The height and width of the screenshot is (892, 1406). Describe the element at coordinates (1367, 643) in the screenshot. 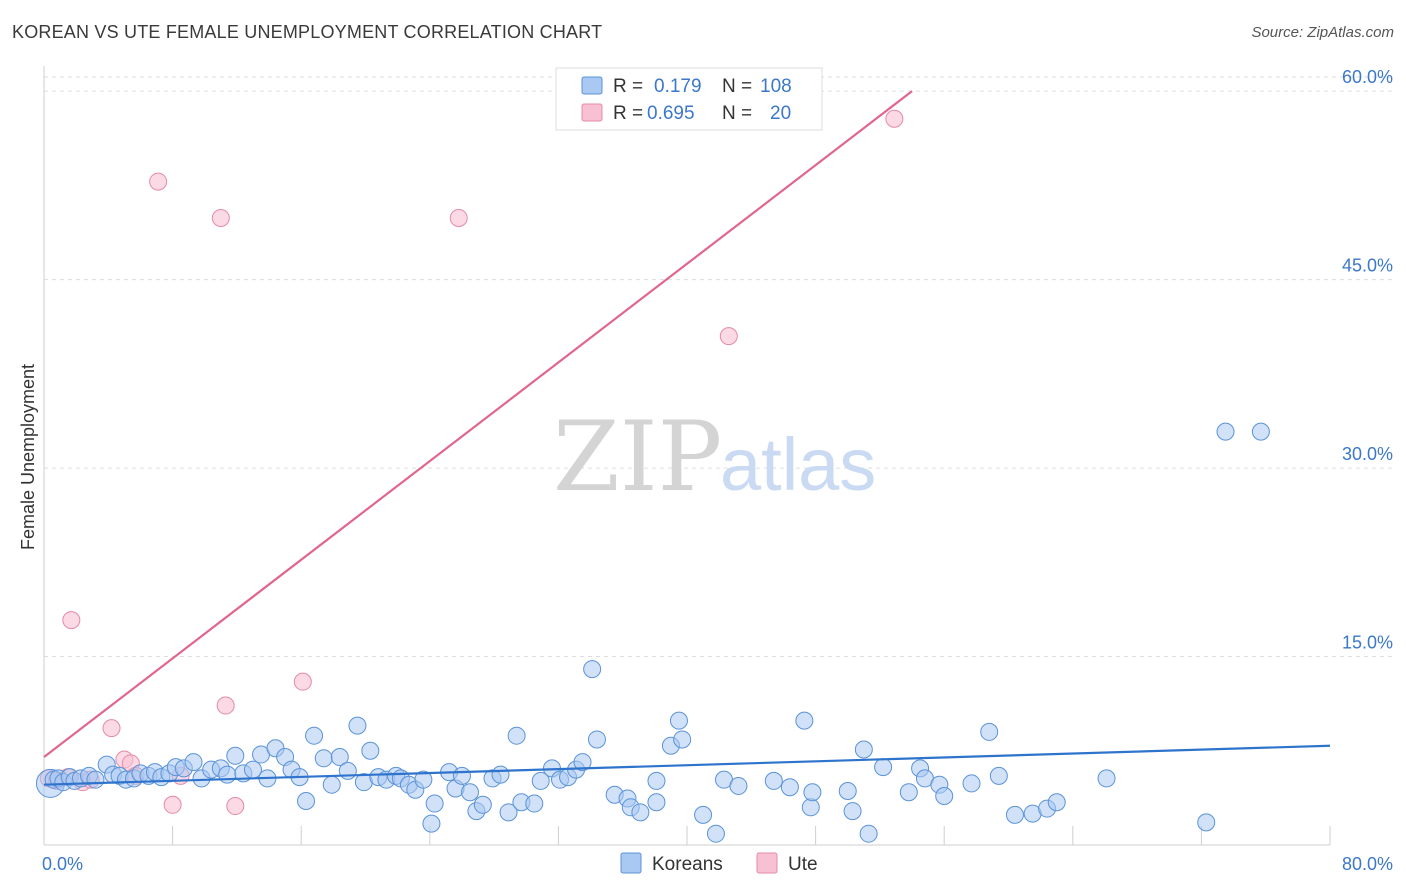

I see `y-tick-label-0: 15.0%` at that location.